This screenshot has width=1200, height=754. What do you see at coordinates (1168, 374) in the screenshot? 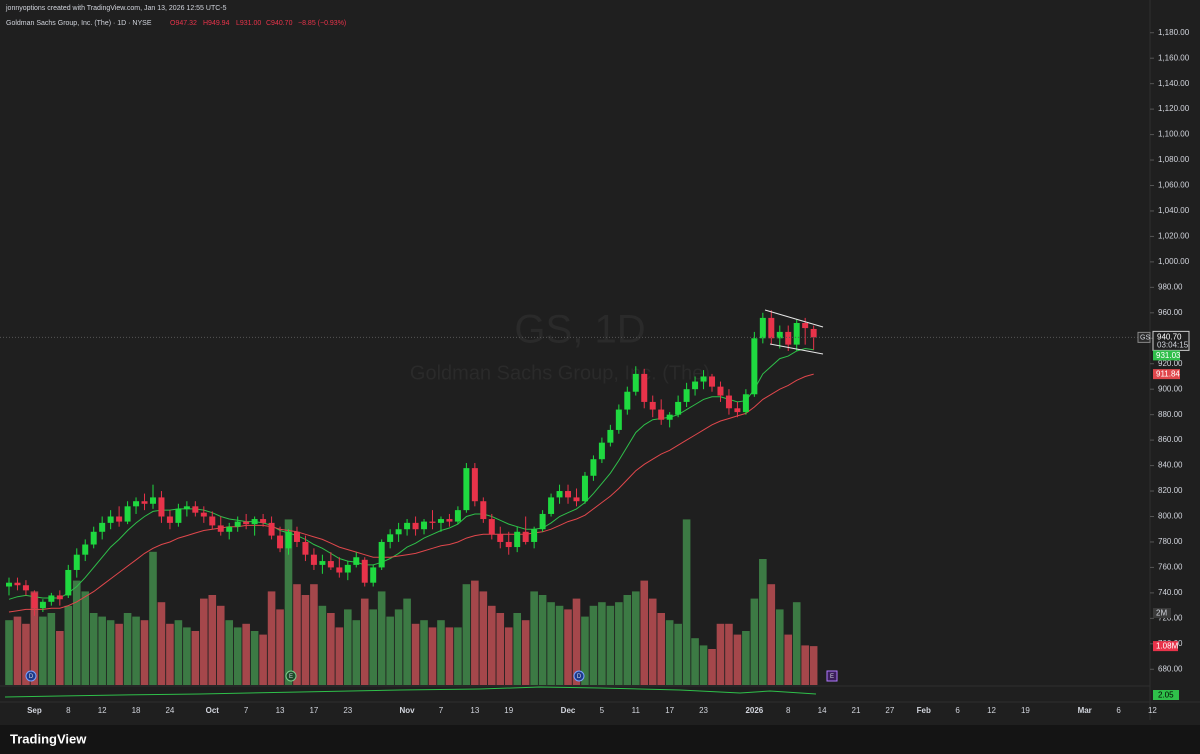
I see `ma-label: 911.84` at bounding box center [1168, 374].